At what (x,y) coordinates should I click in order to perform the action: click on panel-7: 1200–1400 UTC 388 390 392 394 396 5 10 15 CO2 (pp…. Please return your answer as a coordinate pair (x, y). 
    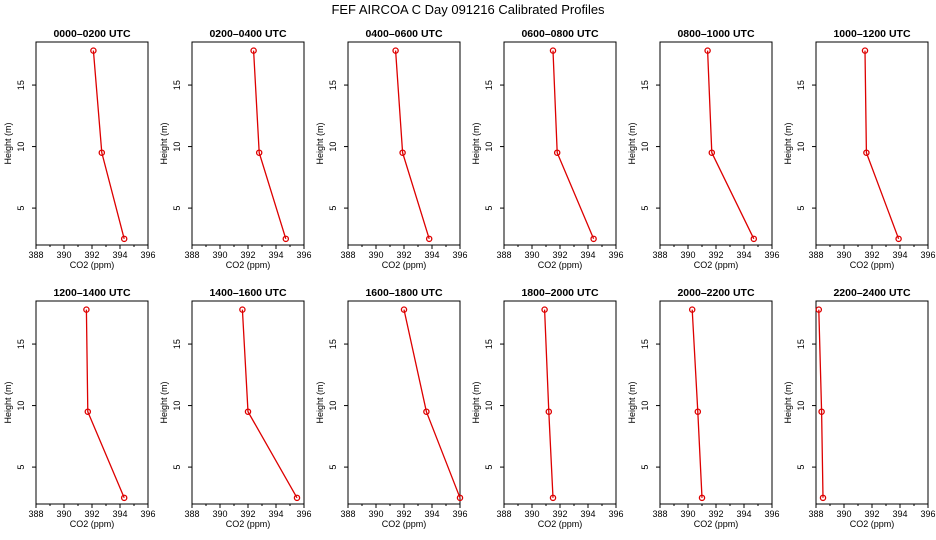
    Looking at the image, I should click on (79, 408).